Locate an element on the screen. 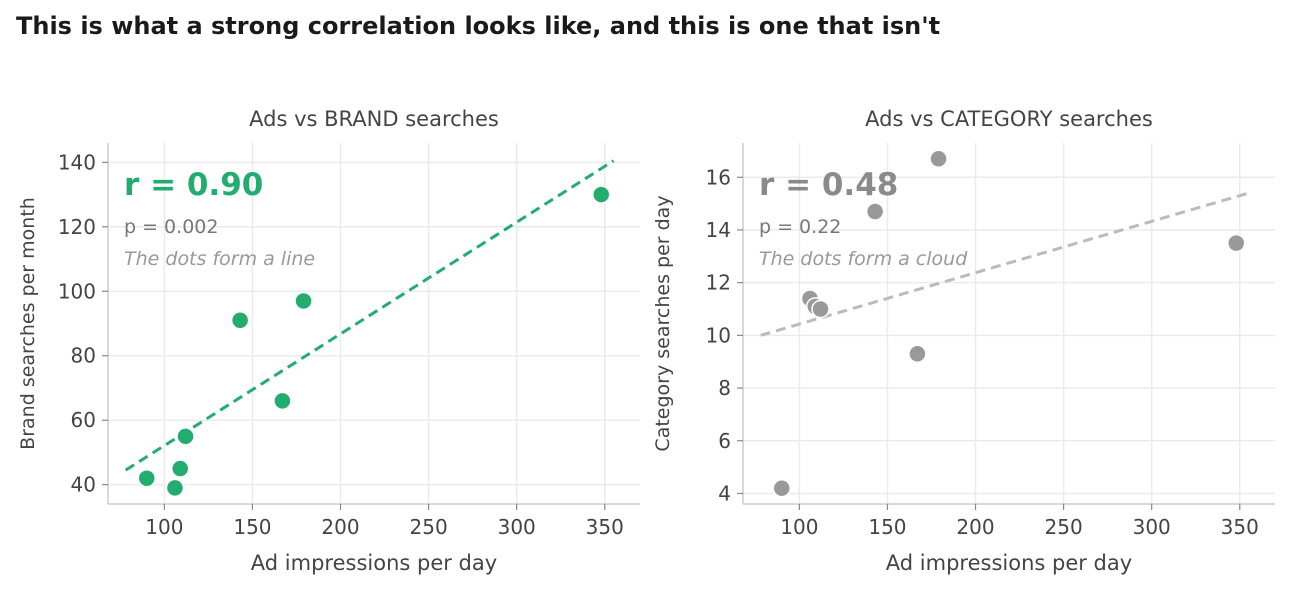  y-tick-label: 100 is located at coordinates (77, 291).